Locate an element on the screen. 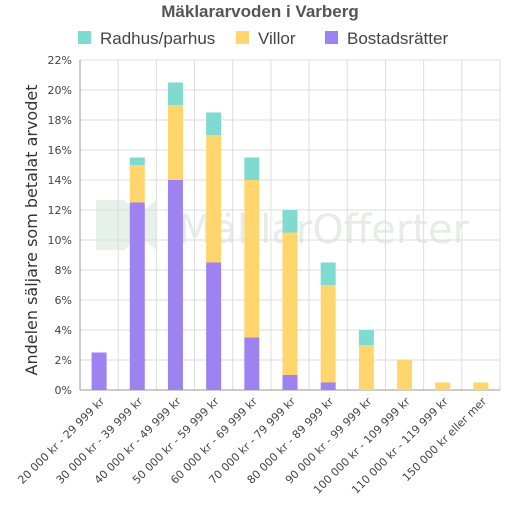 This screenshot has width=520, height=520. y-tick-label: 22% is located at coordinates (60, 60).